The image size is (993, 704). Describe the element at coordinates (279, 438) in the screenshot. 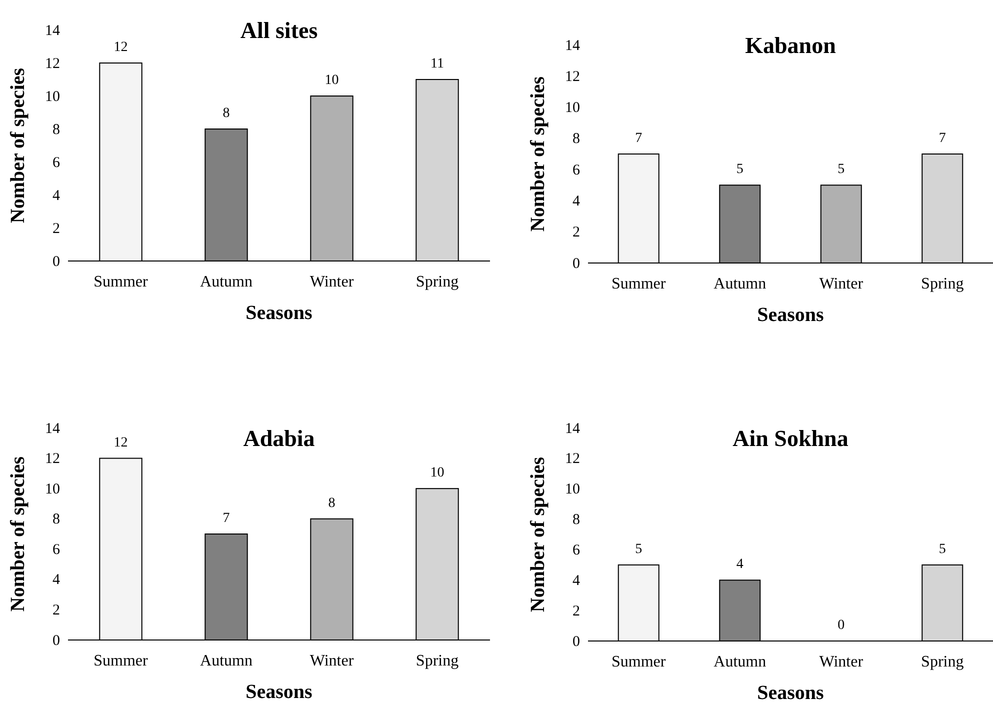

I see `chart-title: Adabia` at that location.